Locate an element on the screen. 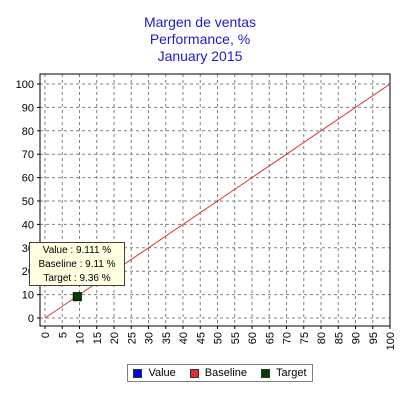 The image size is (400, 400). legend-item-value: Value is located at coordinates (154, 373).